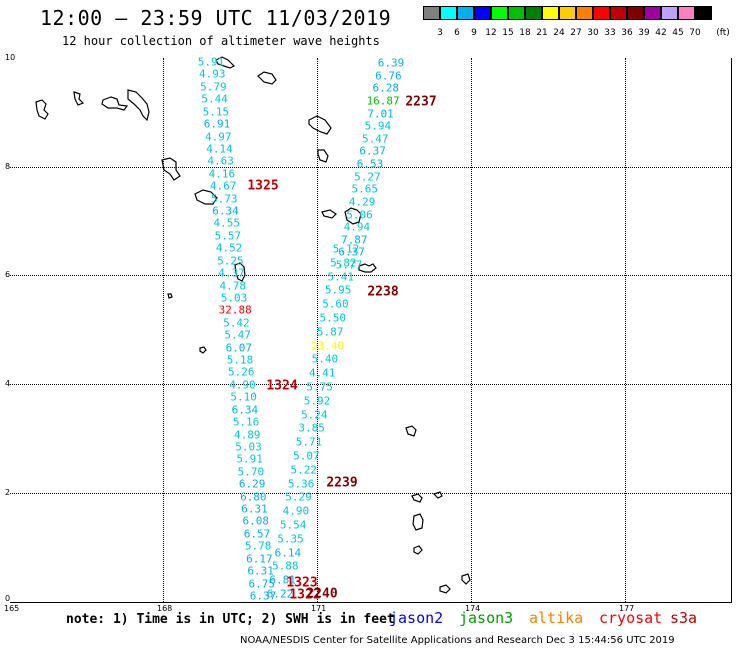  I want to click on wave-height-label: 5.03, so click(234, 298).